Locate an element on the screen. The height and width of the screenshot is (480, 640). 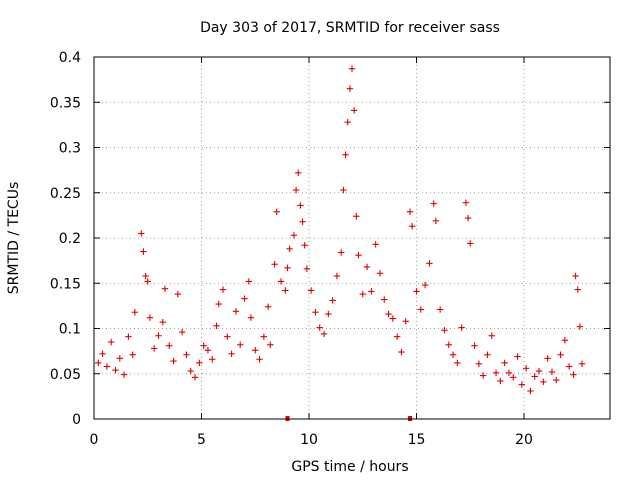
y-tick-label: 0 is located at coordinates (76, 420).